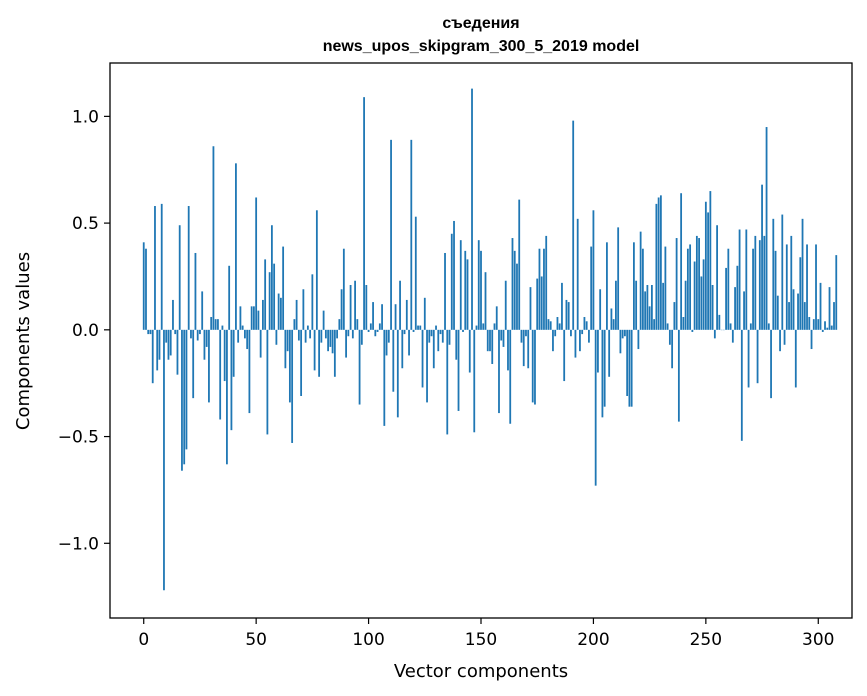 The image size is (867, 696). I want to click on x-tick-label: 250, so click(706, 640).